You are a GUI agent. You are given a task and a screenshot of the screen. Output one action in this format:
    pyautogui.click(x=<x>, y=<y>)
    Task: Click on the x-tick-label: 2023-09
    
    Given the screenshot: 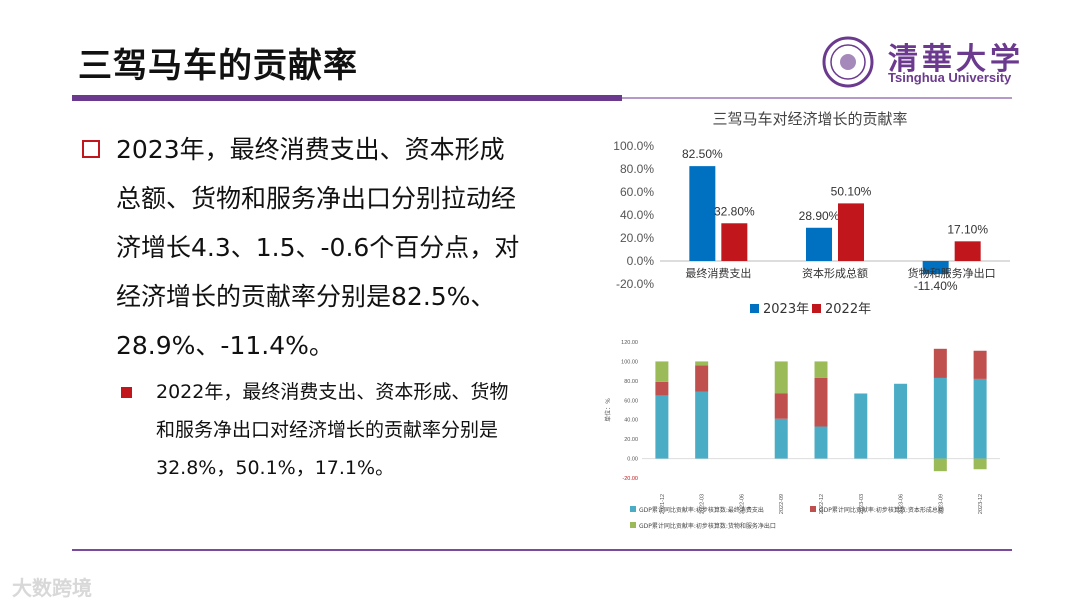 What is the action you would take?
    pyautogui.click(x=941, y=504)
    